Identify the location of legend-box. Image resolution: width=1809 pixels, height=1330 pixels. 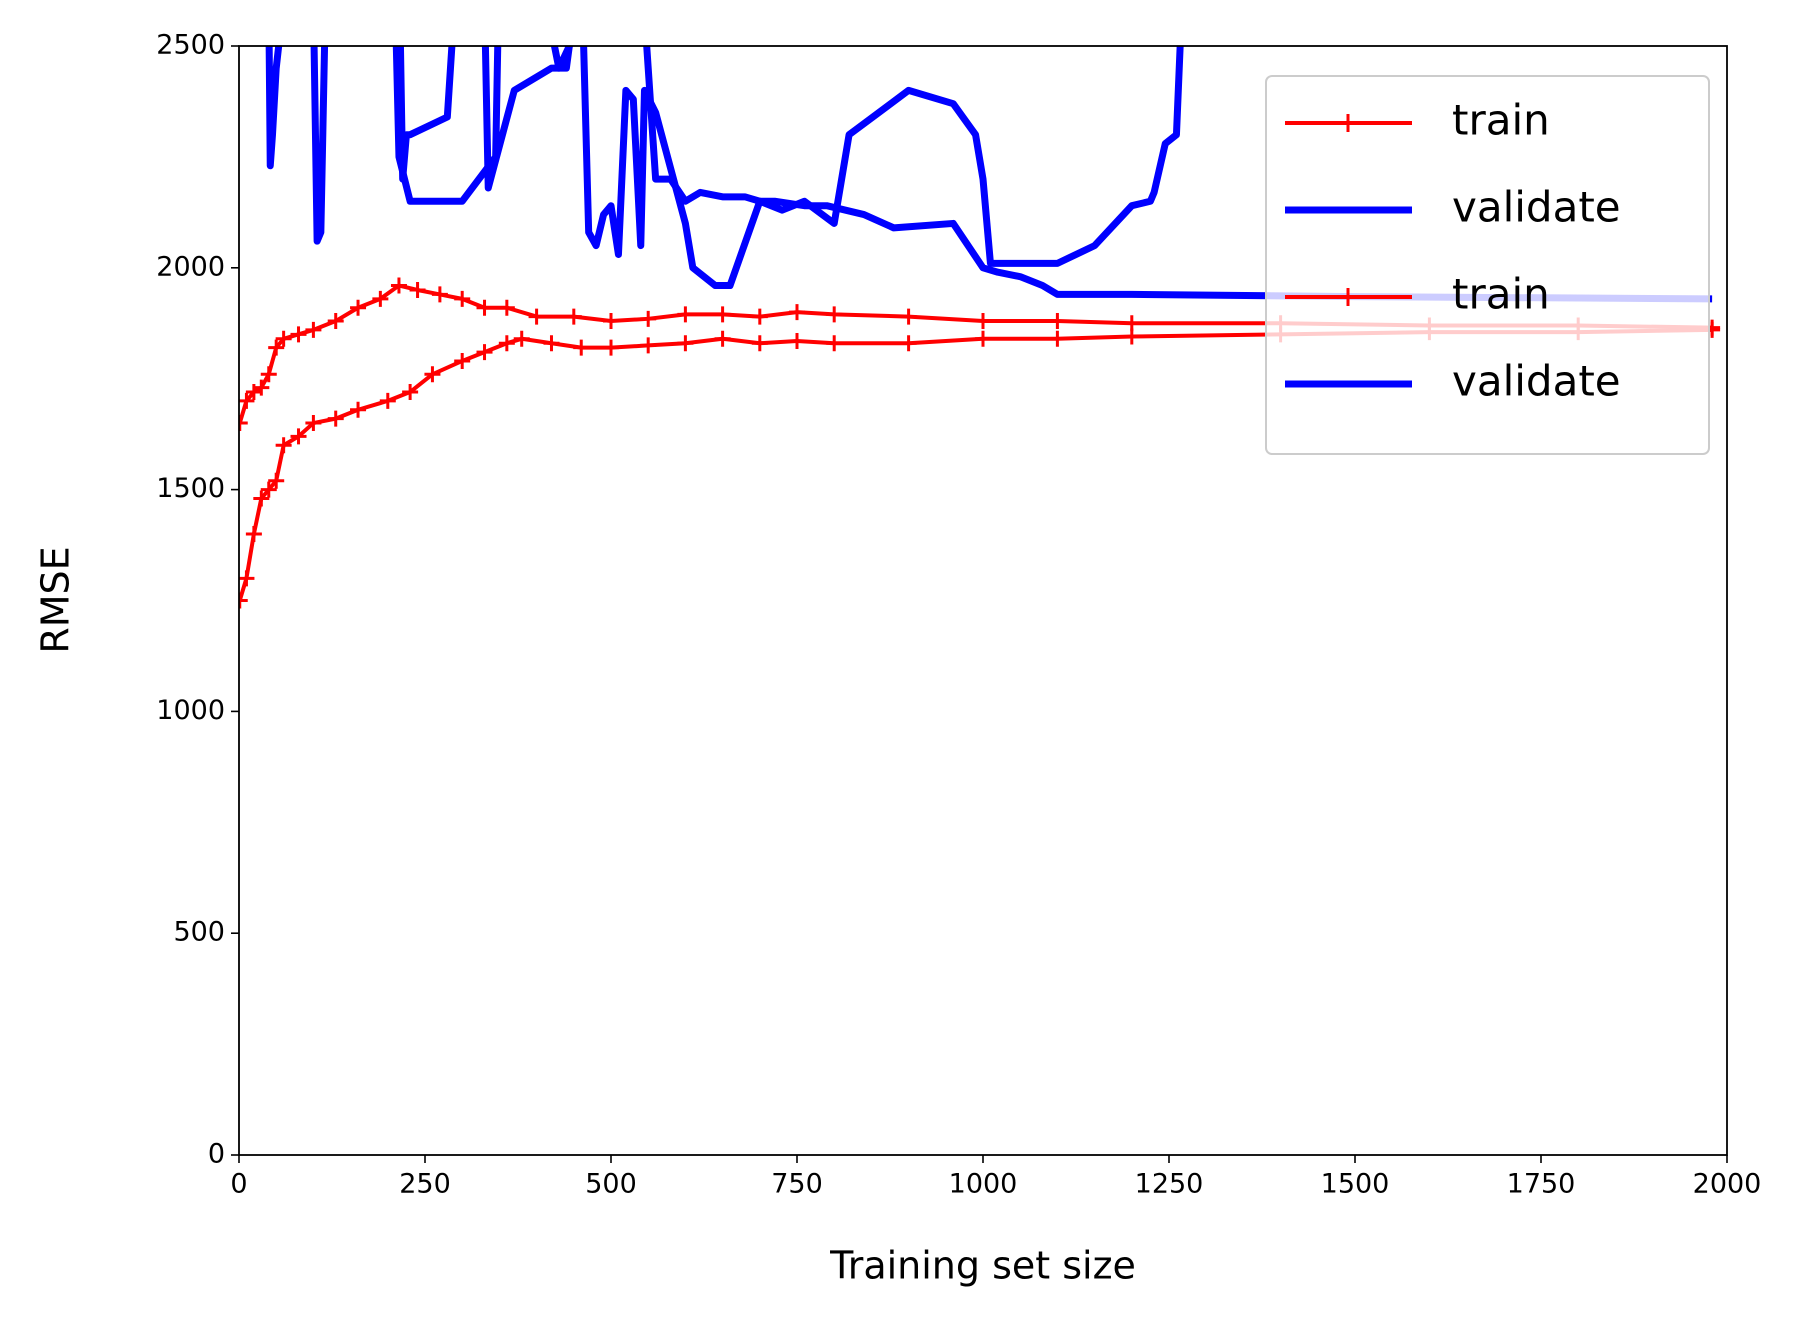
(1487, 265).